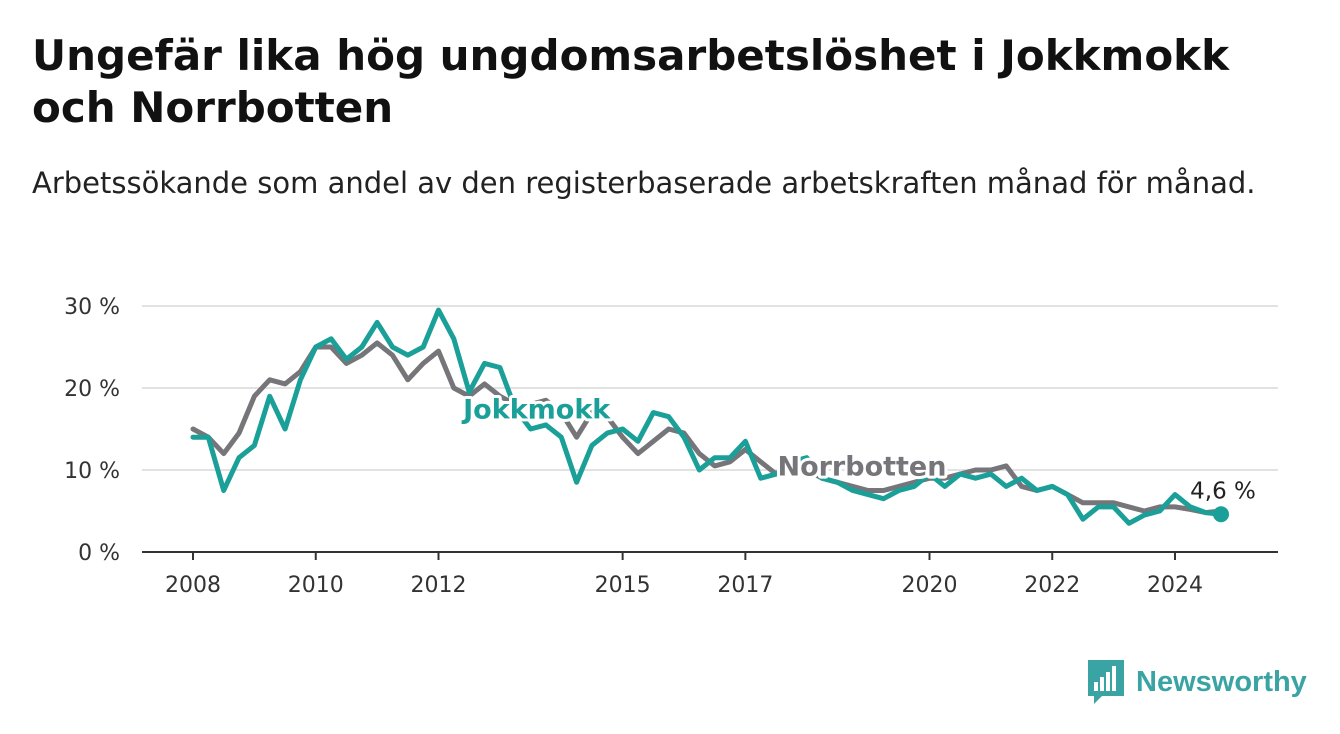  What do you see at coordinates (623, 585) in the screenshot?
I see `x-tick-label: 2015` at bounding box center [623, 585].